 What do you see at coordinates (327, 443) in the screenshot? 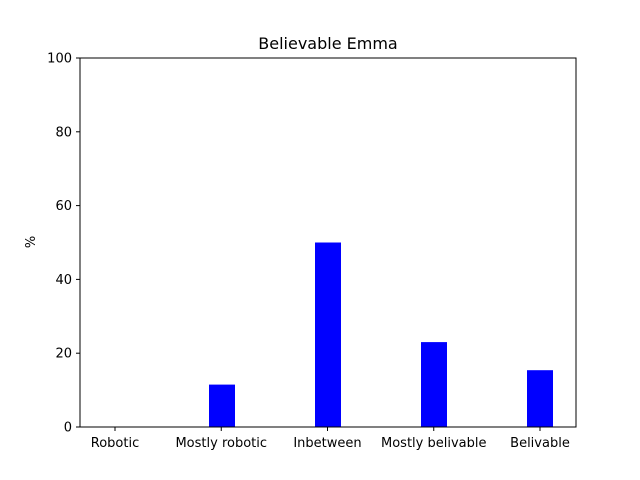
I see `x-tick-label-2: Inbetween` at bounding box center [327, 443].